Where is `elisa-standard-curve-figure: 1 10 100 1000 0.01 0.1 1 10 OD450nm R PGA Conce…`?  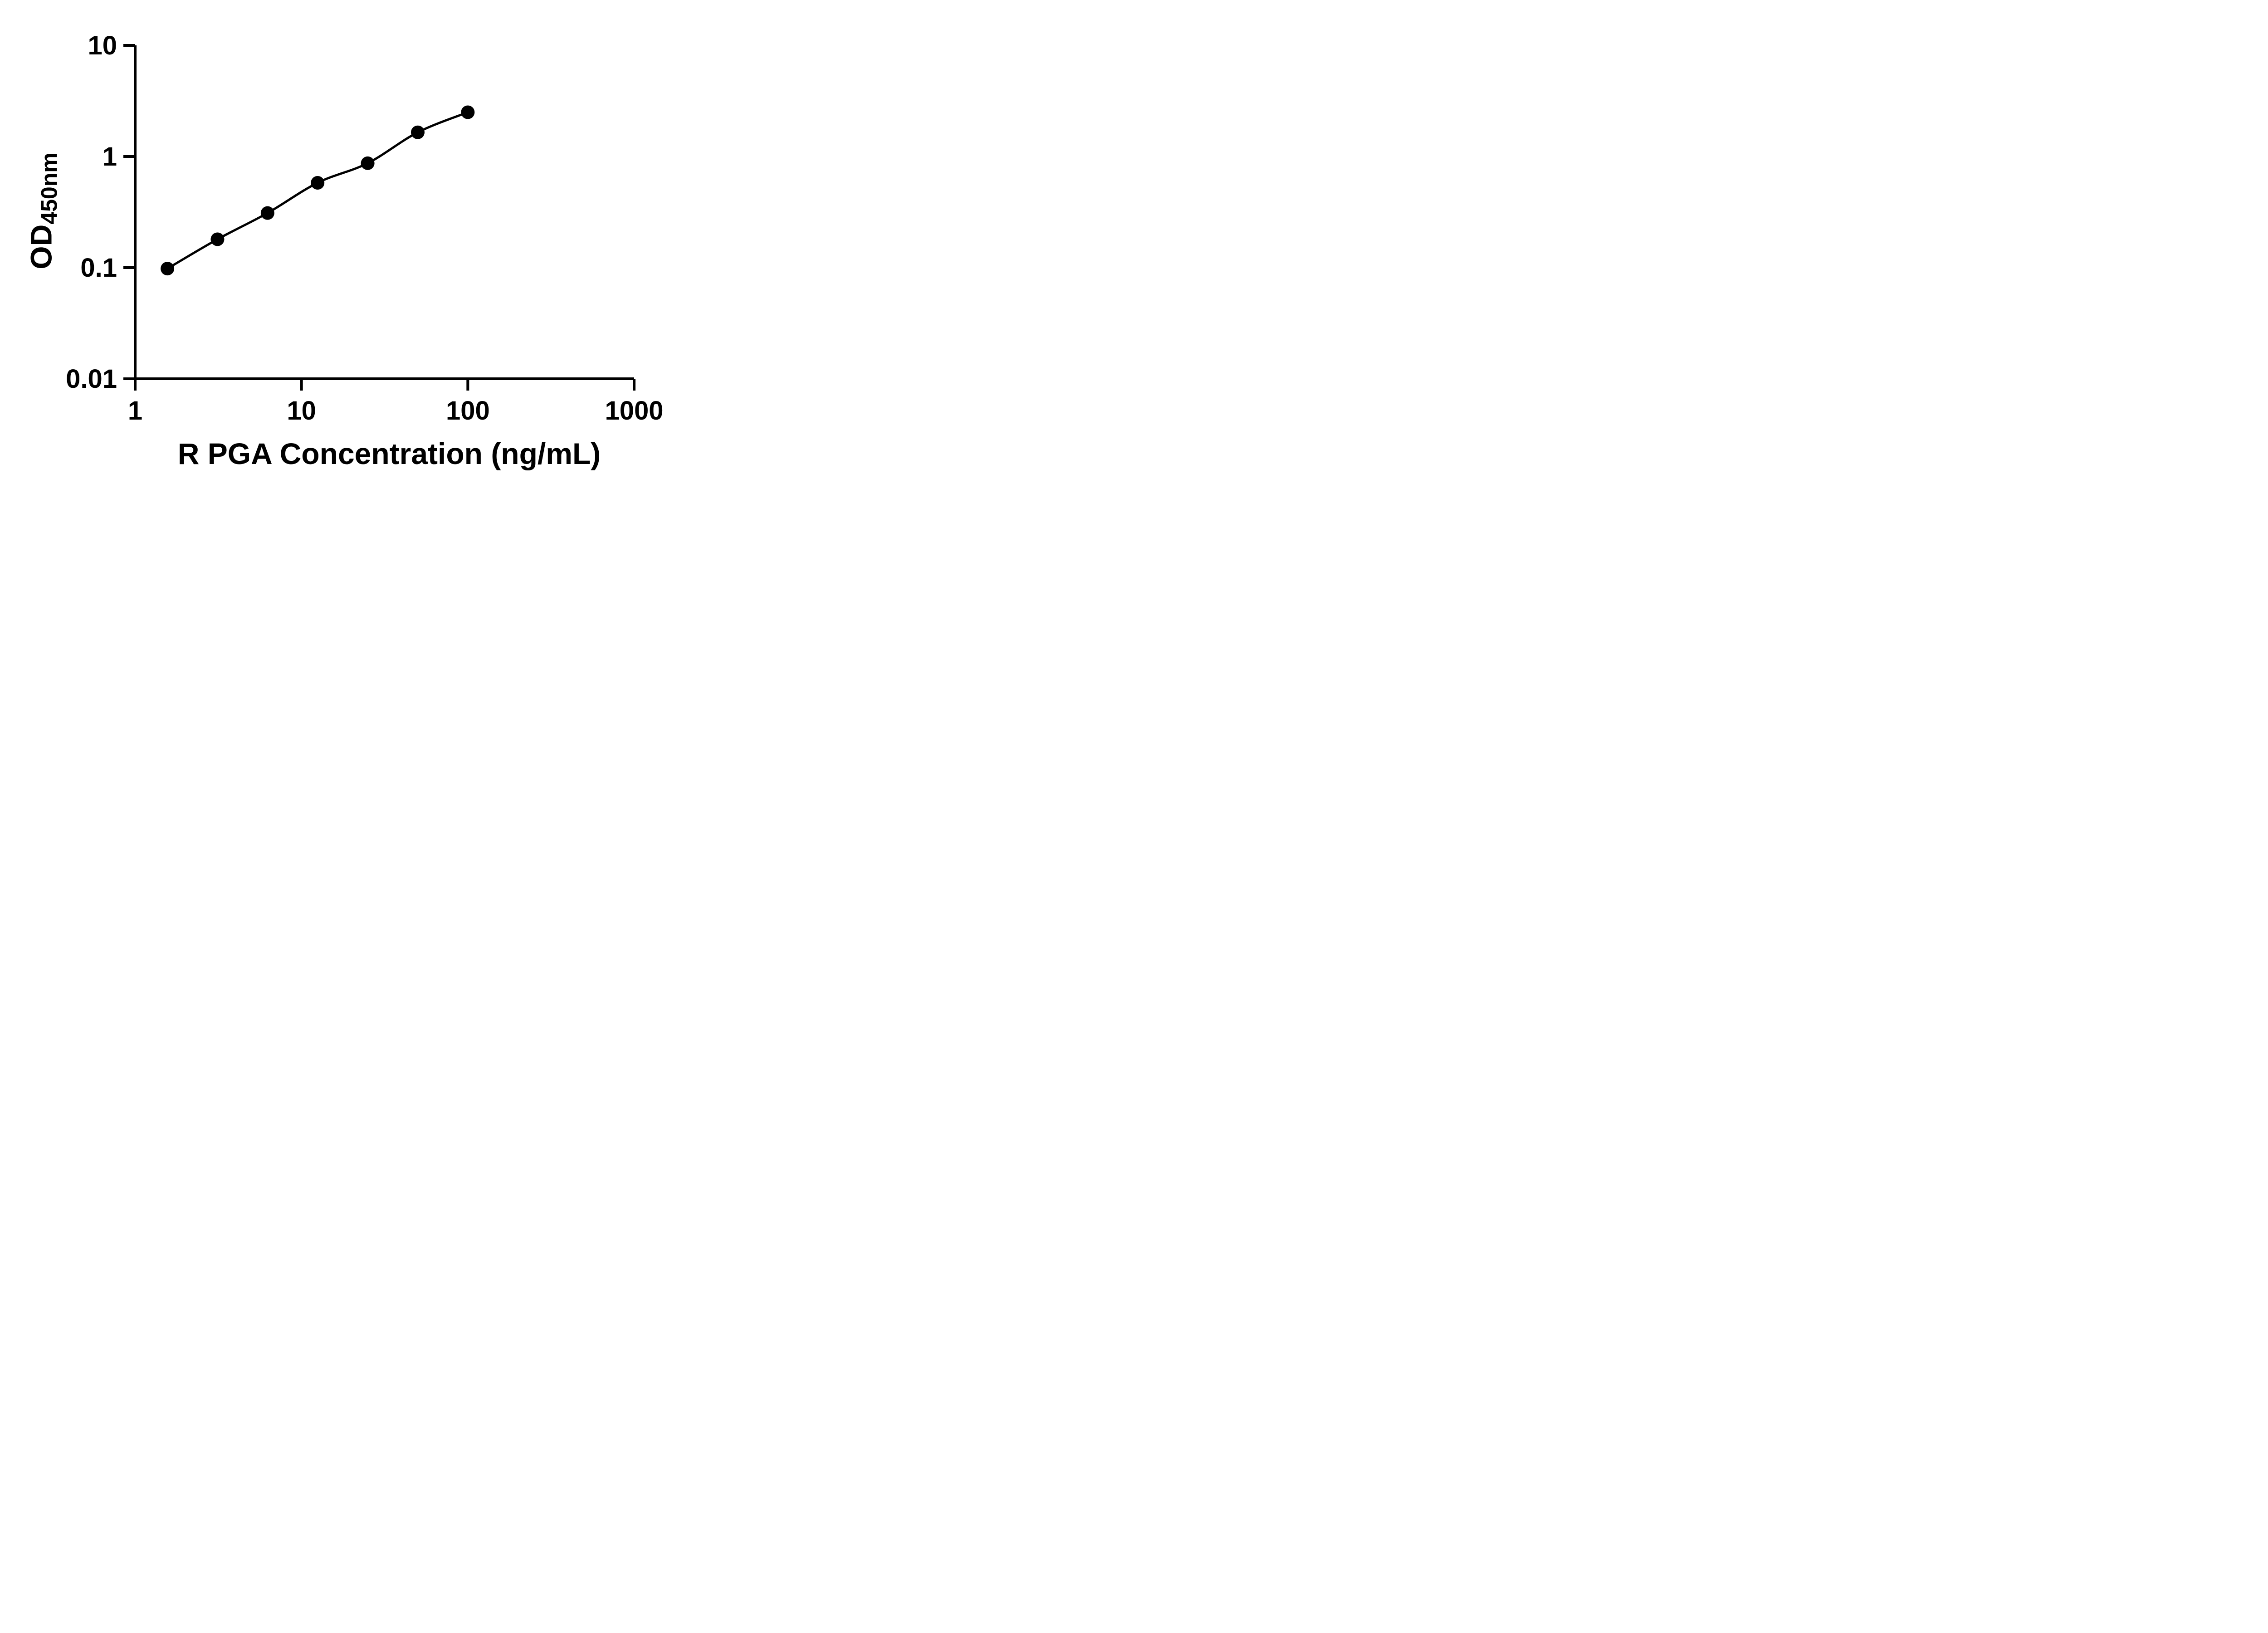
elisa-standard-curve-figure: 1 10 100 1000 0.01 0.1 1 10 OD450nm R PGA Conce… is located at coordinates (350, 245).